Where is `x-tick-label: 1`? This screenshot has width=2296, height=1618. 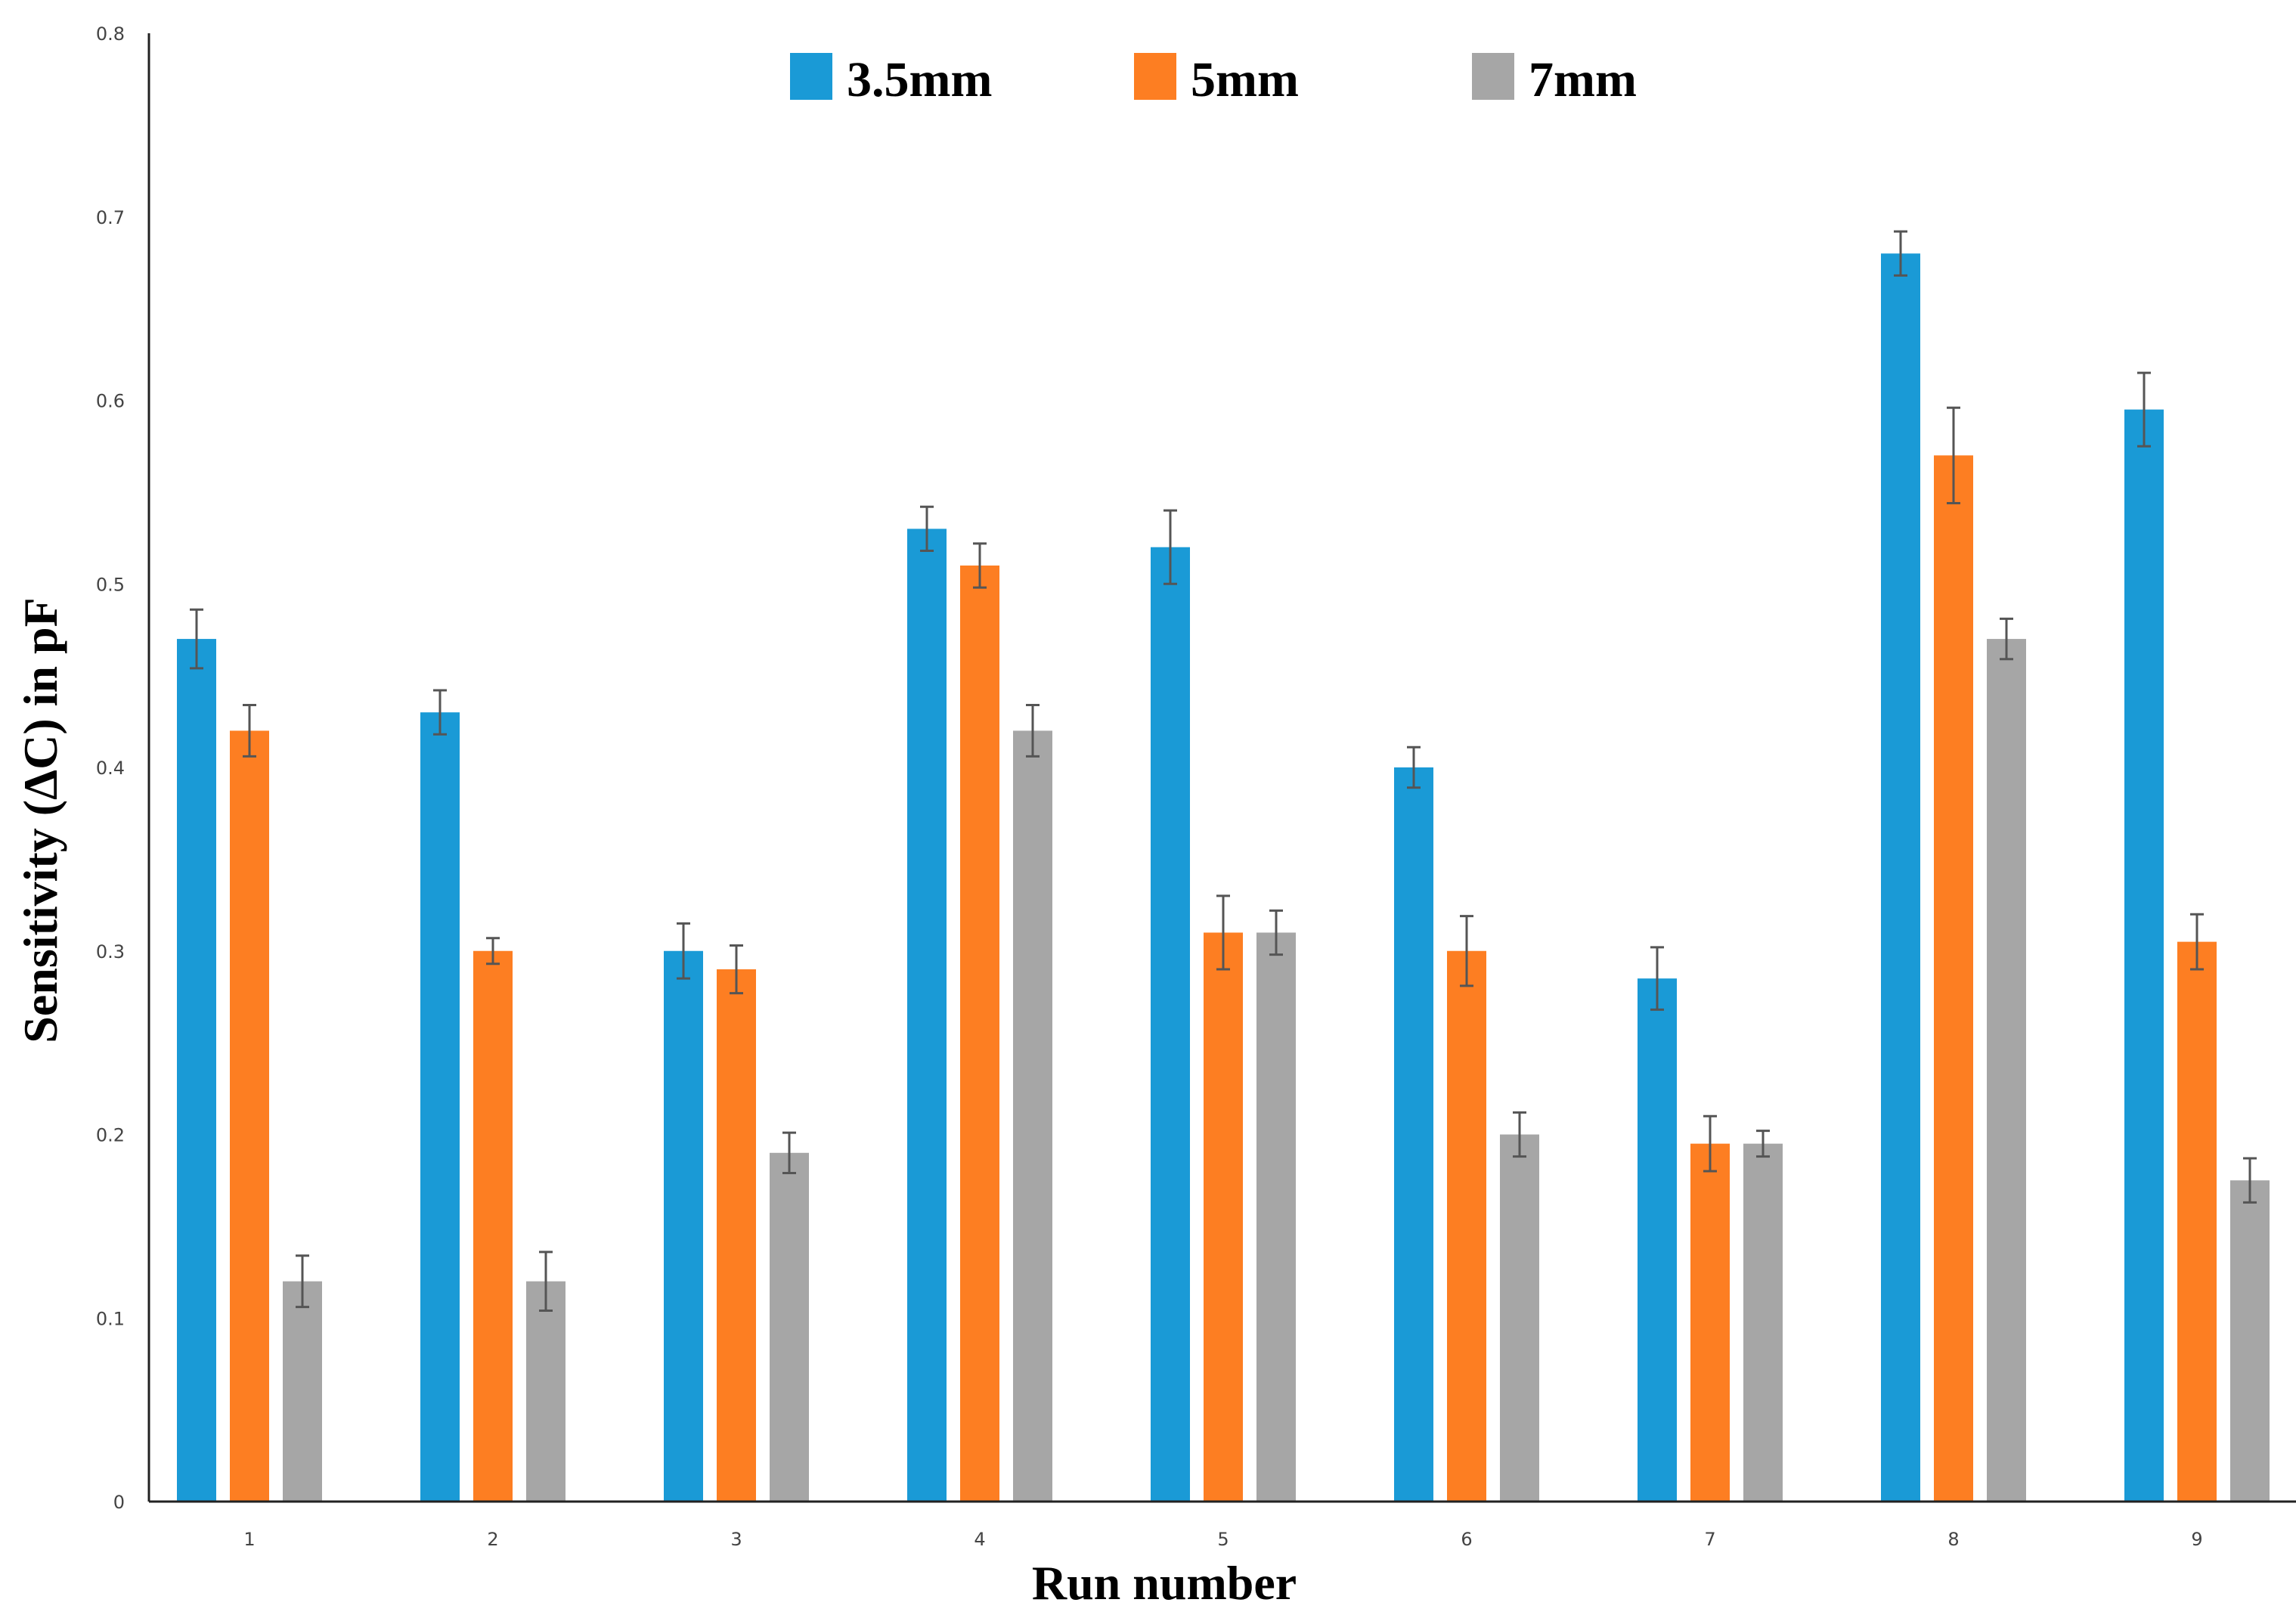
x-tick-label: 1 is located at coordinates (249, 1539).